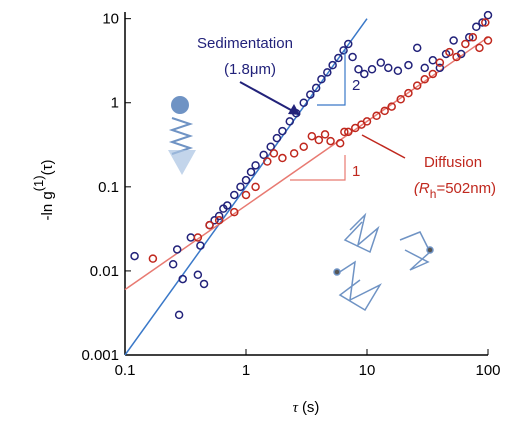 The width and height of the screenshot is (526, 424). I want to click on x-tick-label: 10, so click(367, 370).